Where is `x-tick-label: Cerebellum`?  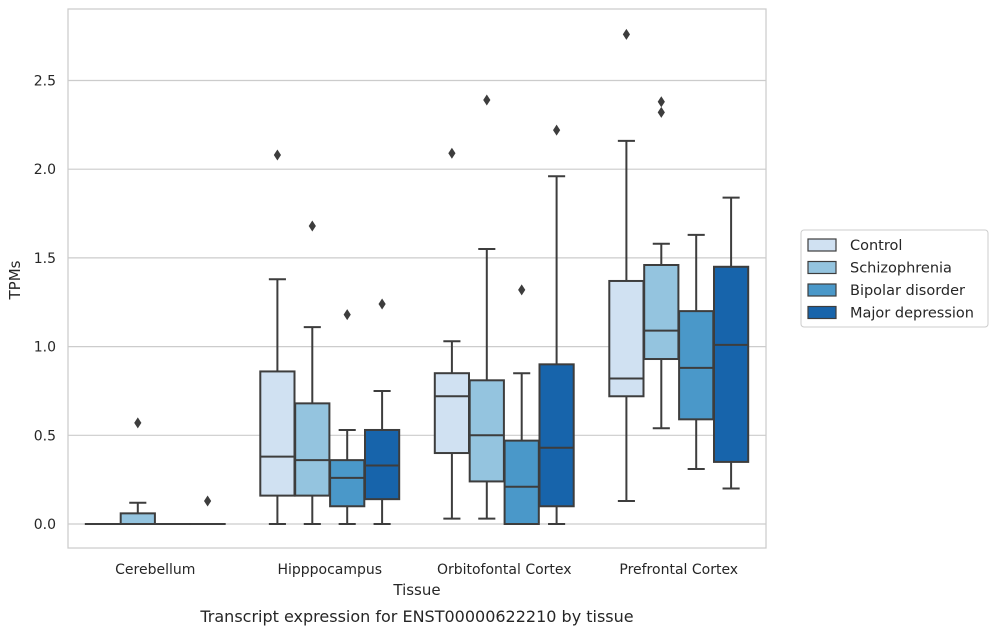 x-tick-label: Cerebellum is located at coordinates (155, 570).